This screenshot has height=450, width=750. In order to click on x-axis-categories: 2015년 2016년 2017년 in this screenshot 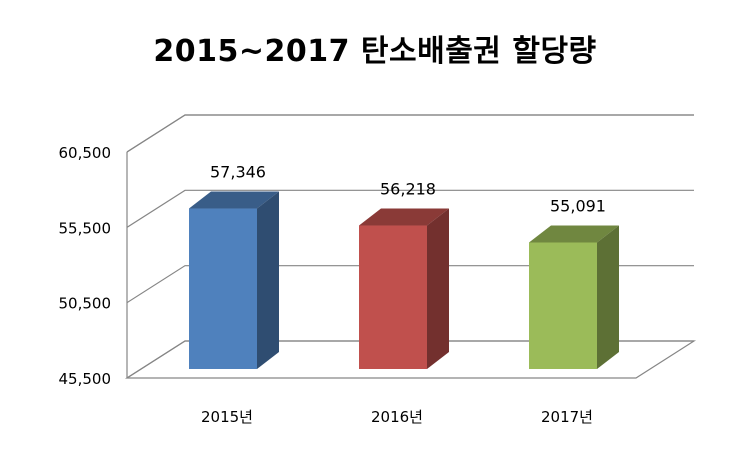, I will do `click(397, 417)`.